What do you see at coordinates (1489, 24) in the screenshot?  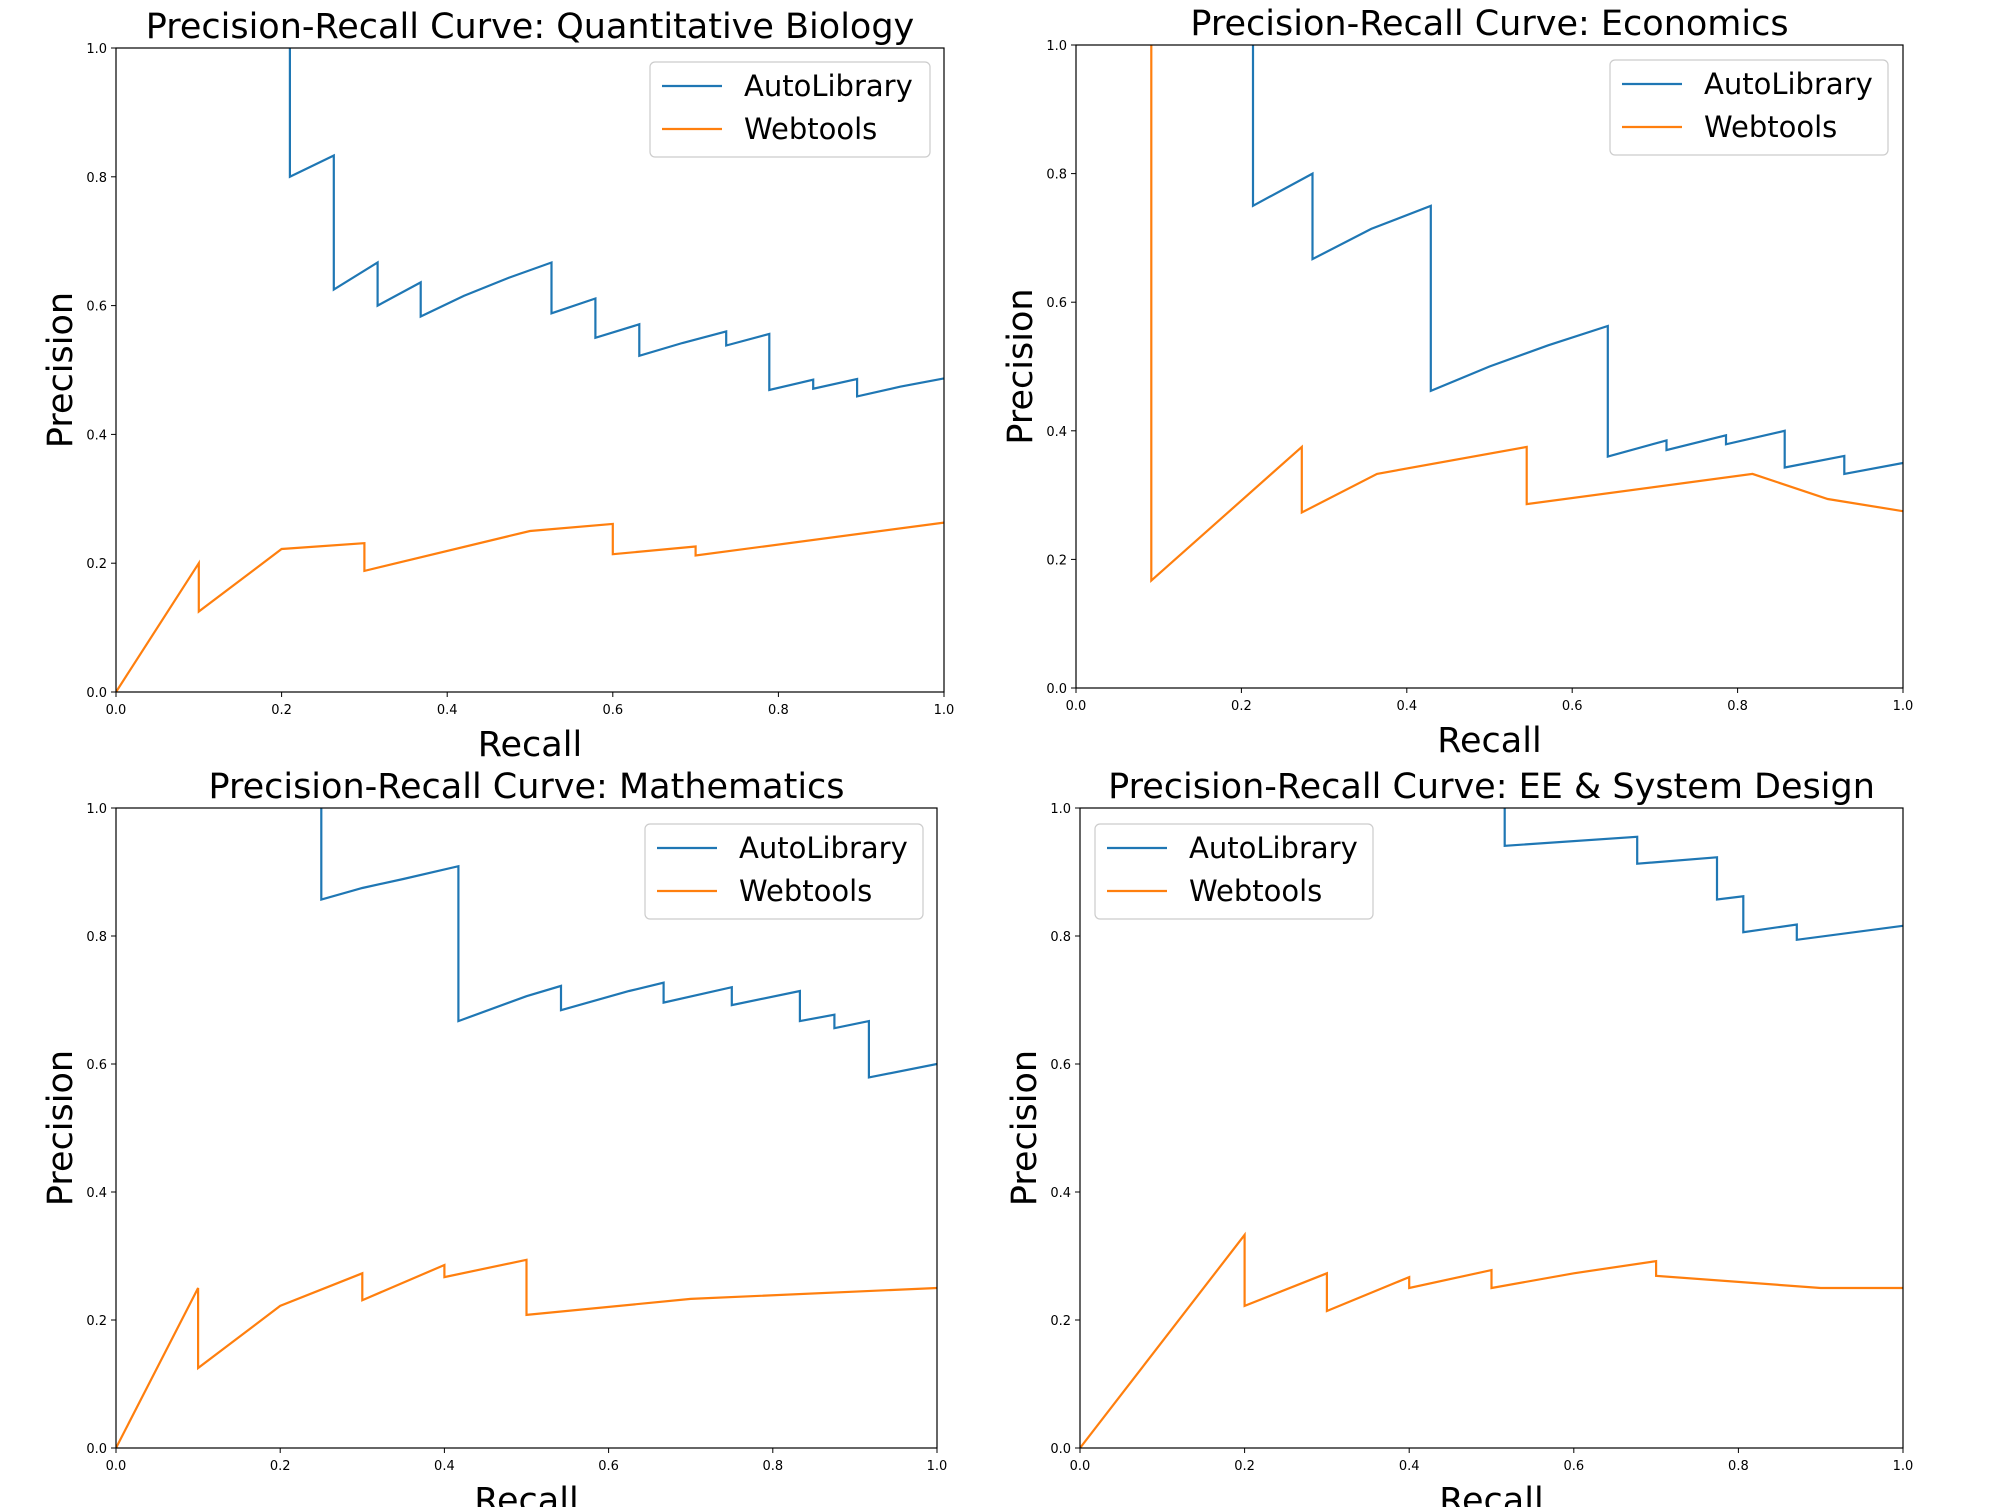 I see `chart-title: Precision-Recall Curve: Economics` at bounding box center [1489, 24].